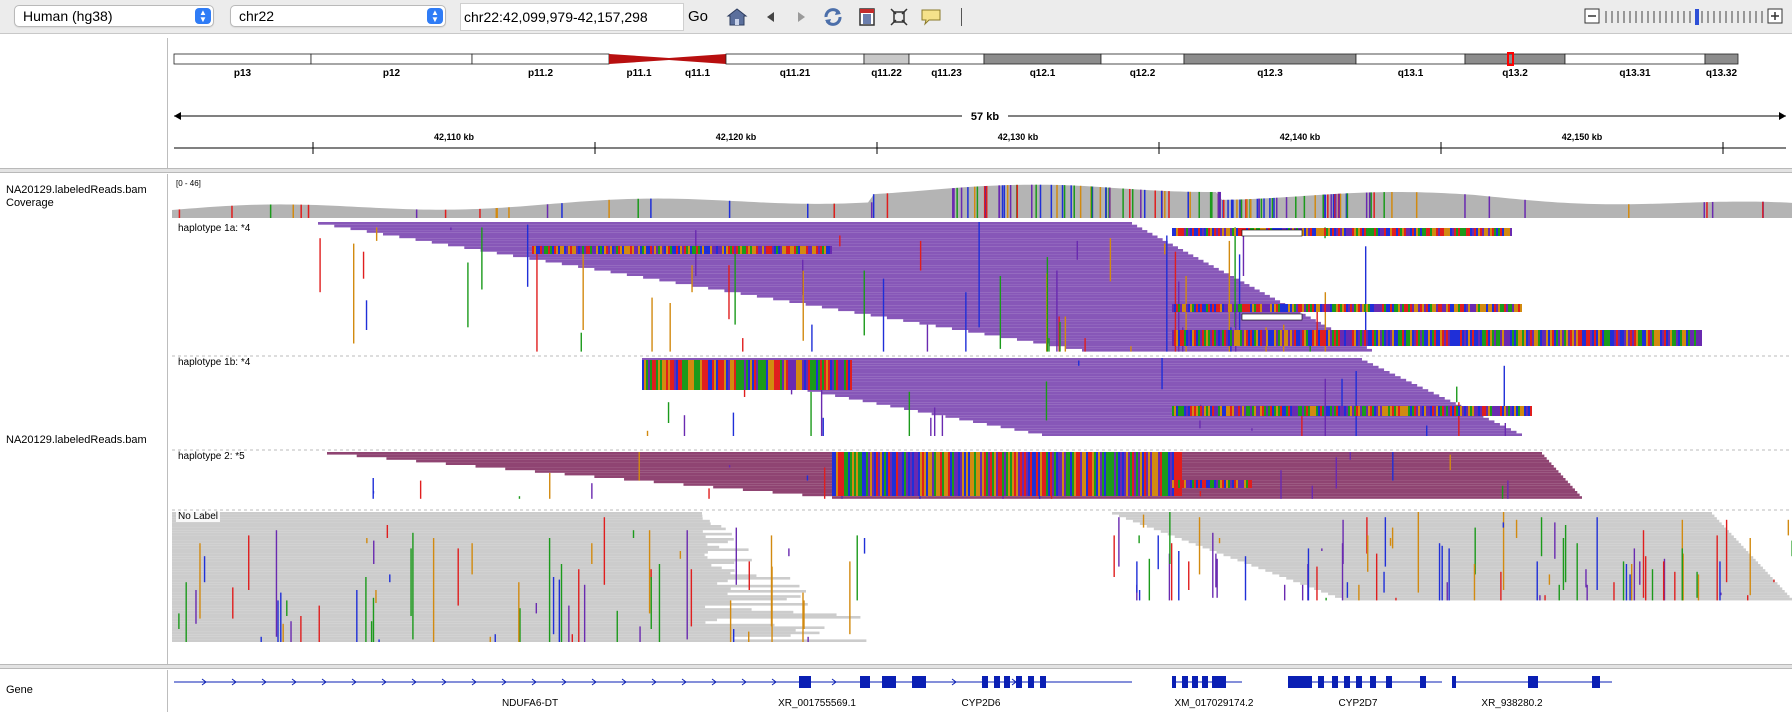  What do you see at coordinates (867, 17) in the screenshot?
I see `roi-icon` at bounding box center [867, 17].